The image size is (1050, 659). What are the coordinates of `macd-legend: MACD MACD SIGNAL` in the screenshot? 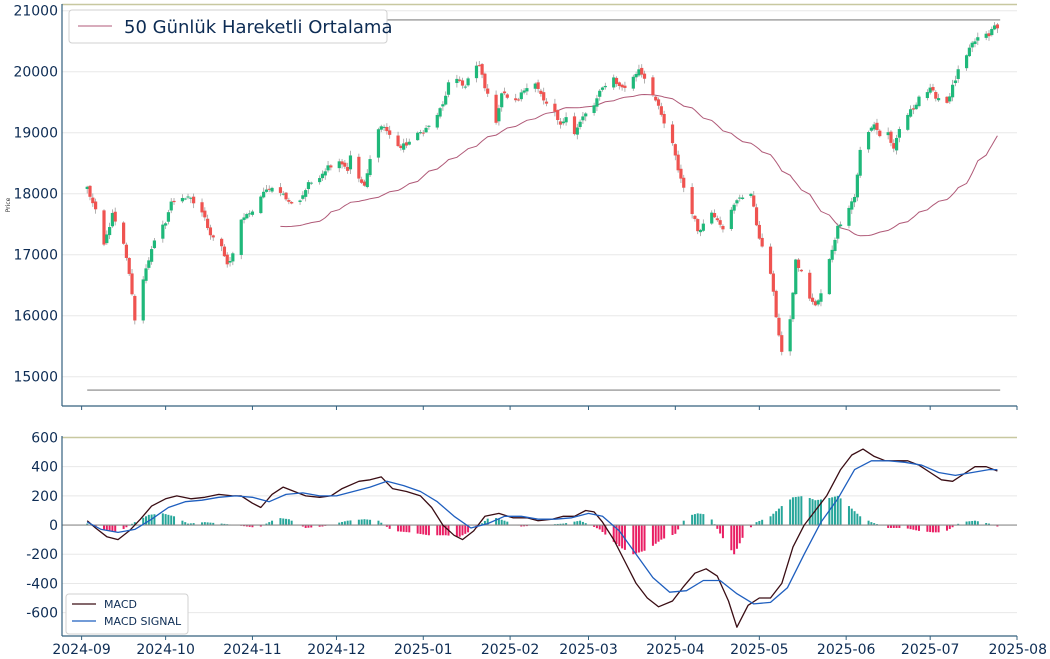 It's located at (127, 614).